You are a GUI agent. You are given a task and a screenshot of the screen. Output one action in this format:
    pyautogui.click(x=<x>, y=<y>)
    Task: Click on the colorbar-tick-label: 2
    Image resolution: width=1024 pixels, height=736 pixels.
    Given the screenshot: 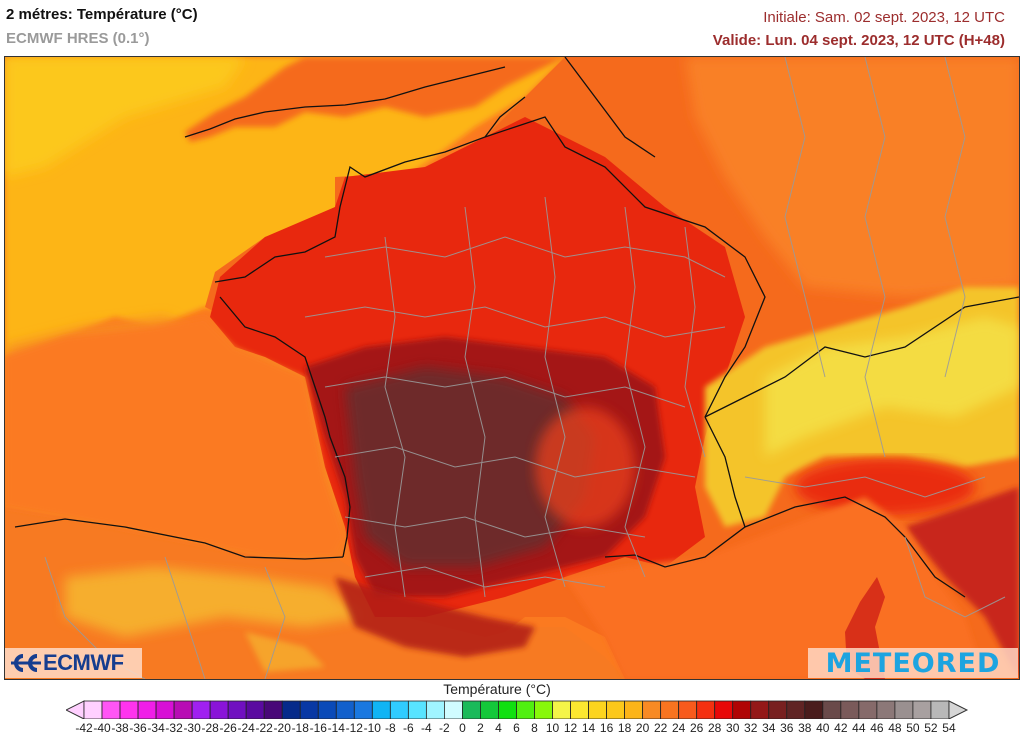 What is the action you would take?
    pyautogui.click(x=480, y=728)
    